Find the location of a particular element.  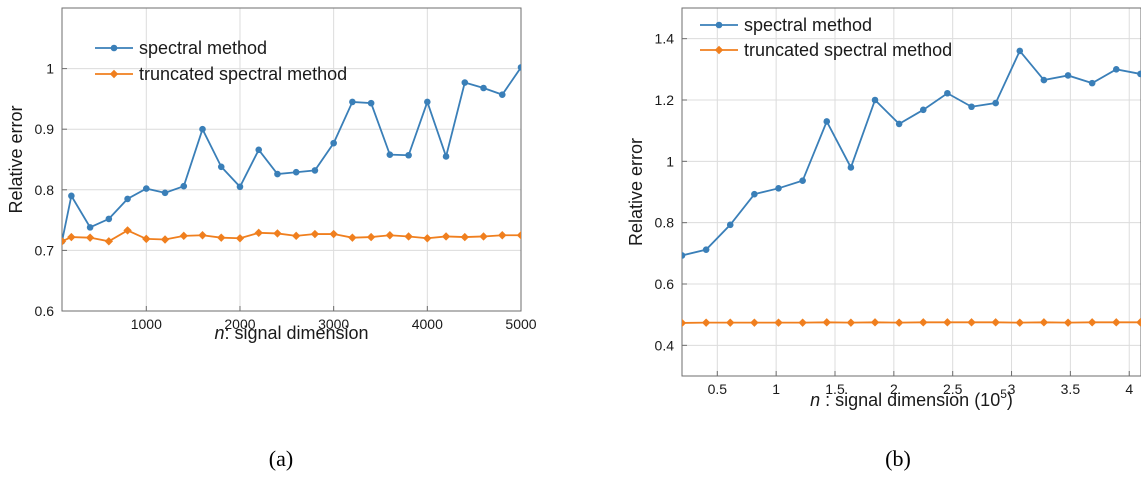

x-tick-label: 3 is located at coordinates (1012, 389).